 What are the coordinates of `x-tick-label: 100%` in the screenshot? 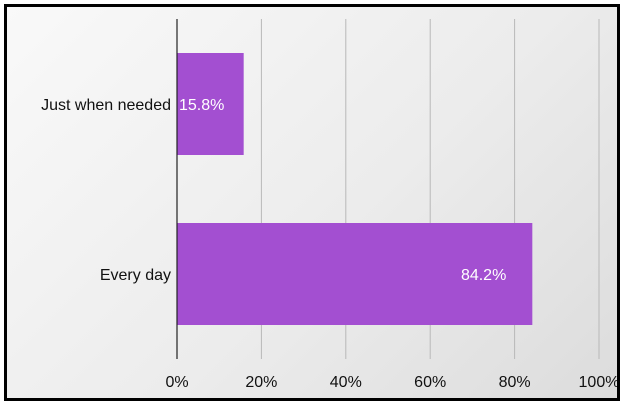 It's located at (598, 382).